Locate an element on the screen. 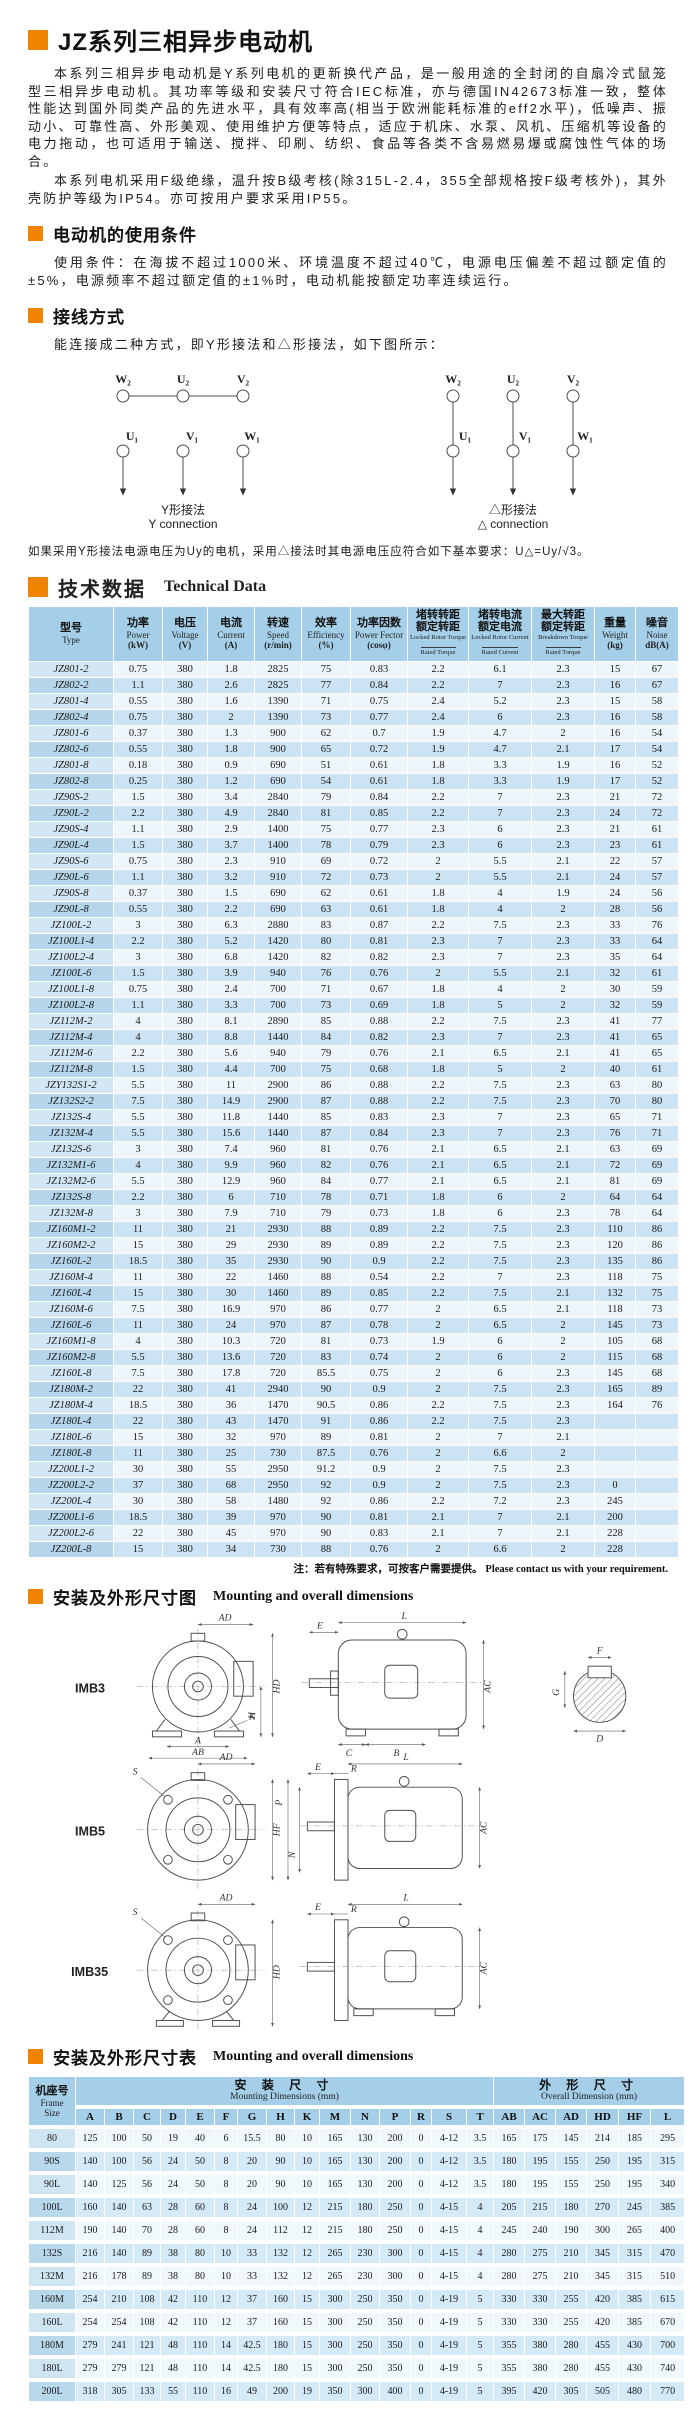  value-cell: 17 is located at coordinates (615, 781).